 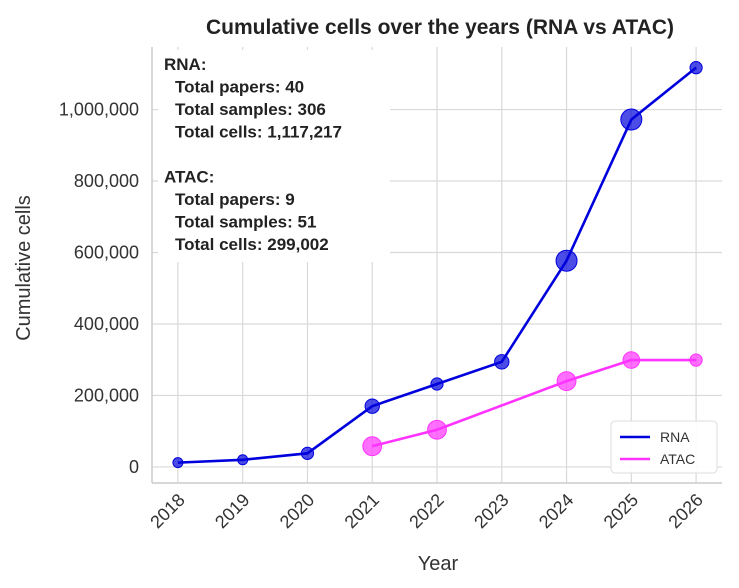 I want to click on annotation-line: Total samples: 306, so click(x=250, y=109).